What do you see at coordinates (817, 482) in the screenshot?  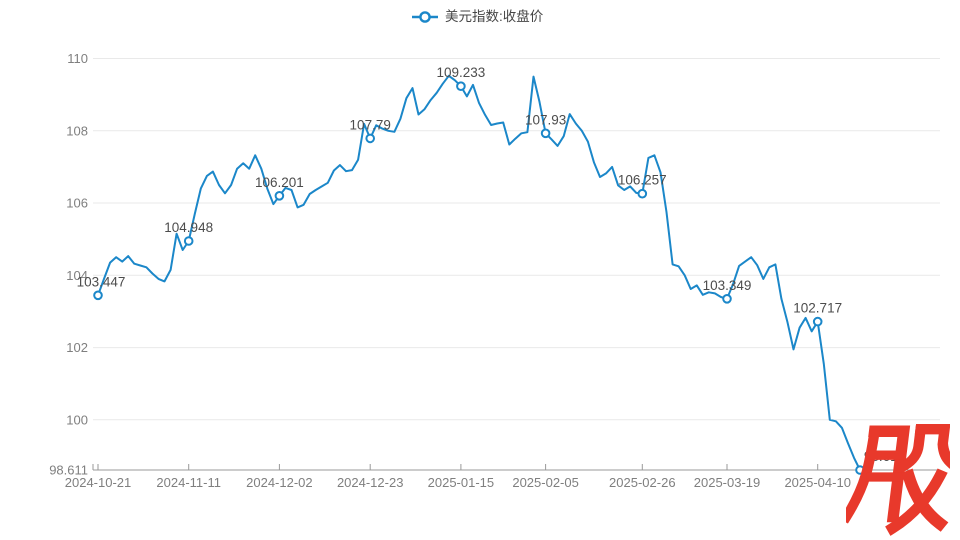 I see `x-axis-tick-label: 2025-04-10` at bounding box center [817, 482].